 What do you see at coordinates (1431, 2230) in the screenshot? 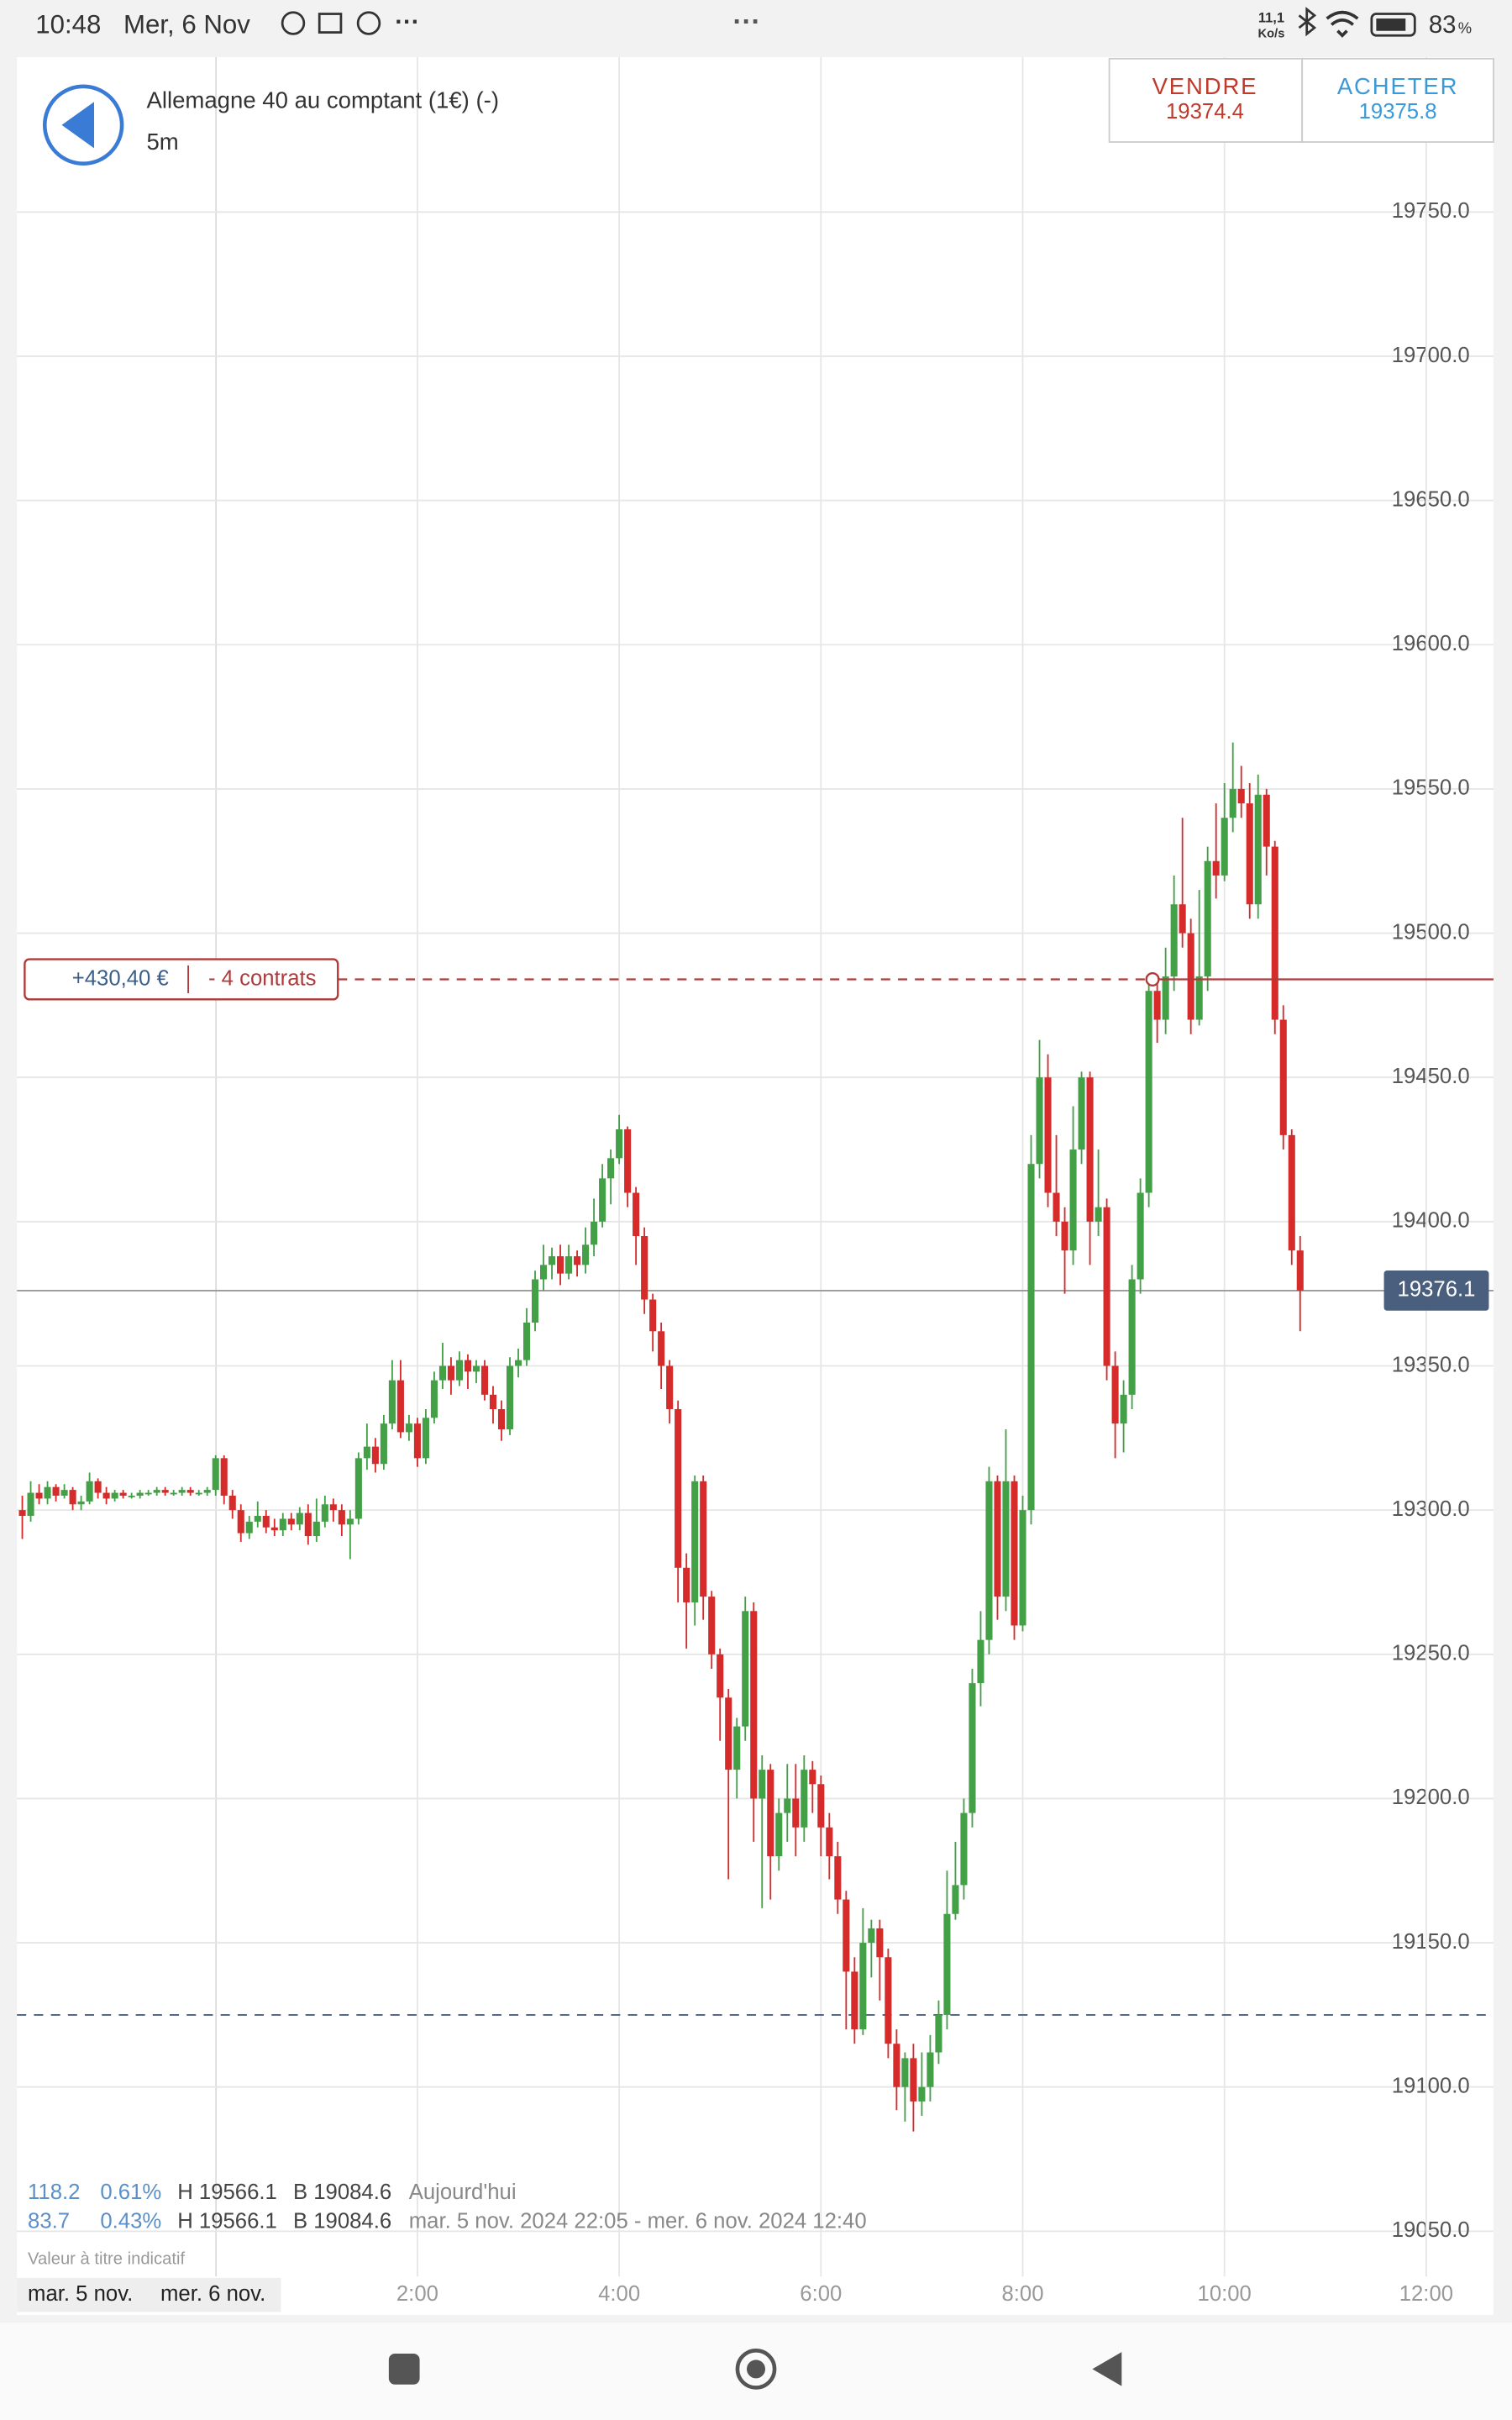
I see `y-tick-label: 19050.0` at bounding box center [1431, 2230].